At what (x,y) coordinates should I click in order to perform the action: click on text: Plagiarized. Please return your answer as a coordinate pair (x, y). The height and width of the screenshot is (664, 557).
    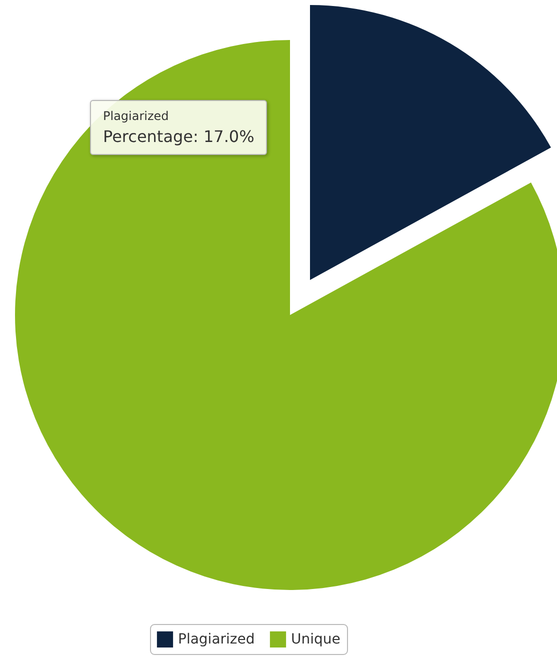
    Looking at the image, I should click on (136, 116).